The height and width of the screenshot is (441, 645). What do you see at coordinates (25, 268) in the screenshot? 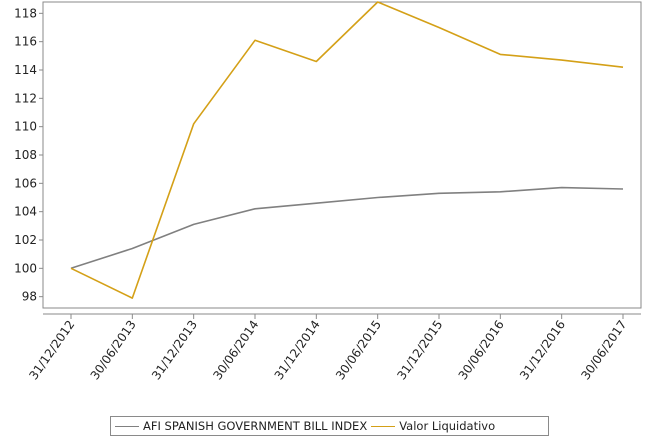
I see `y-tick-label: 100` at bounding box center [25, 268].